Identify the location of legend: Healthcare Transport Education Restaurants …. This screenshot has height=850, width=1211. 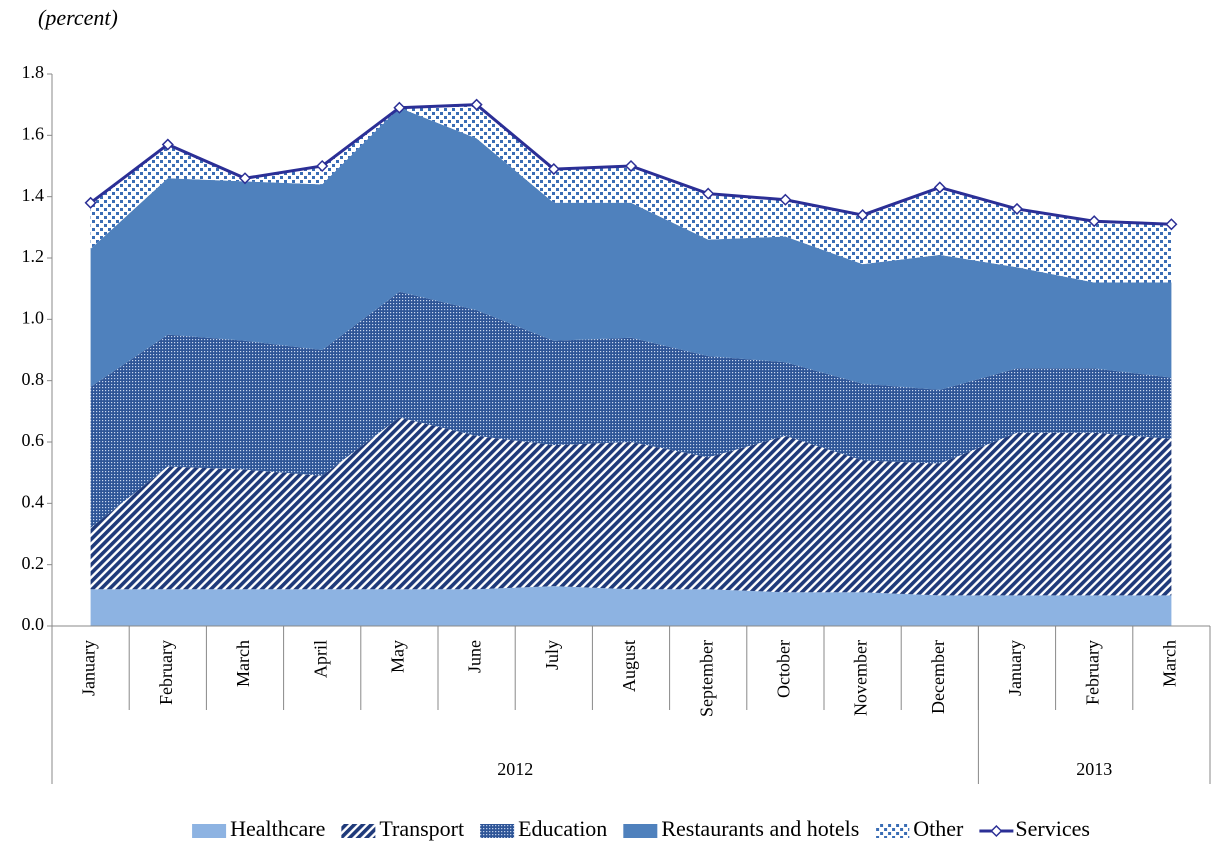
(641, 828).